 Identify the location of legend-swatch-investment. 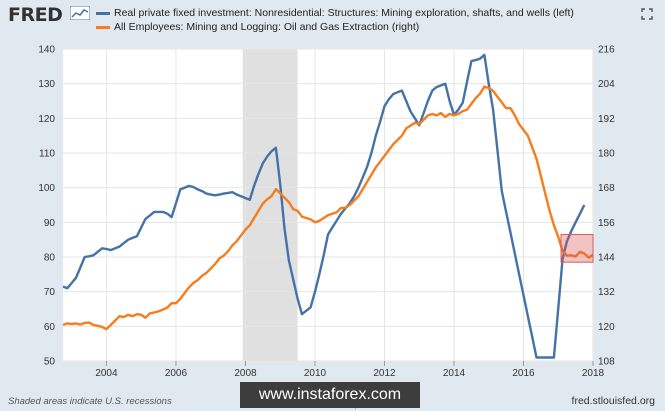
(103, 13).